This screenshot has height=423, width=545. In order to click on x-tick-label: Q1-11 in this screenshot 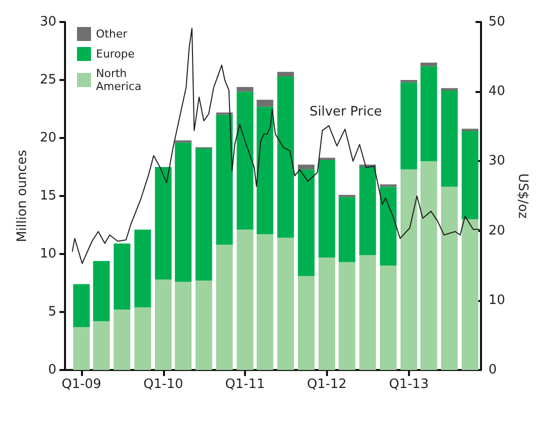, I will do `click(245, 384)`.